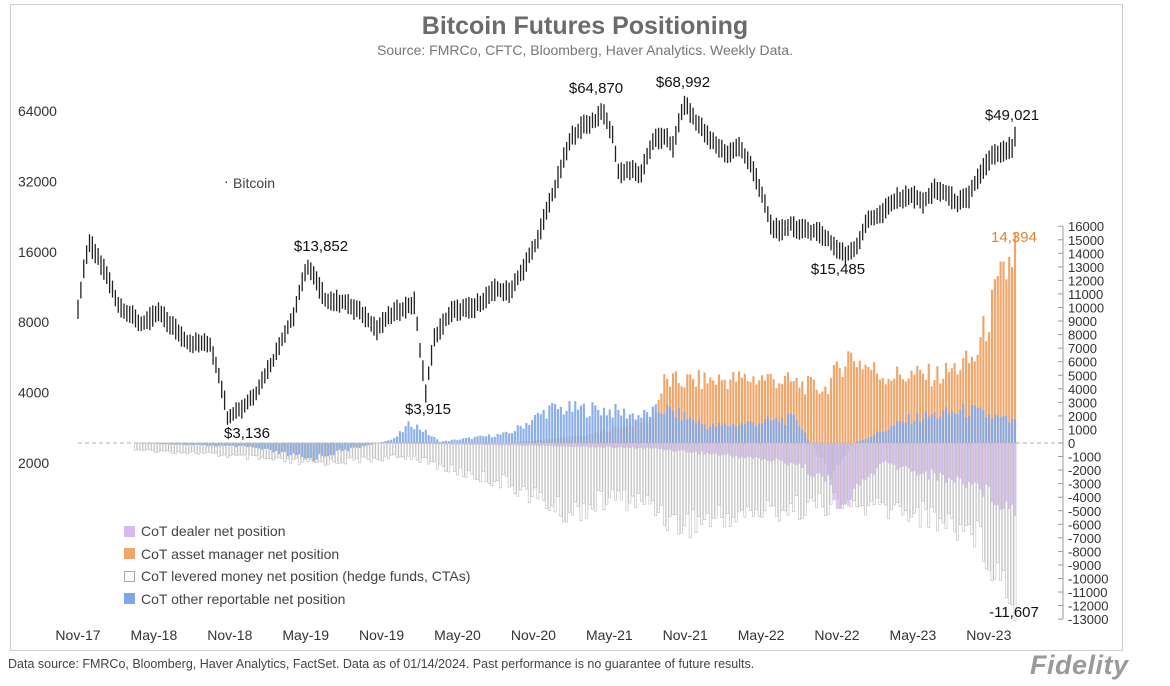  What do you see at coordinates (247, 433) in the screenshot?
I see `annotation-label: $3,136` at bounding box center [247, 433].